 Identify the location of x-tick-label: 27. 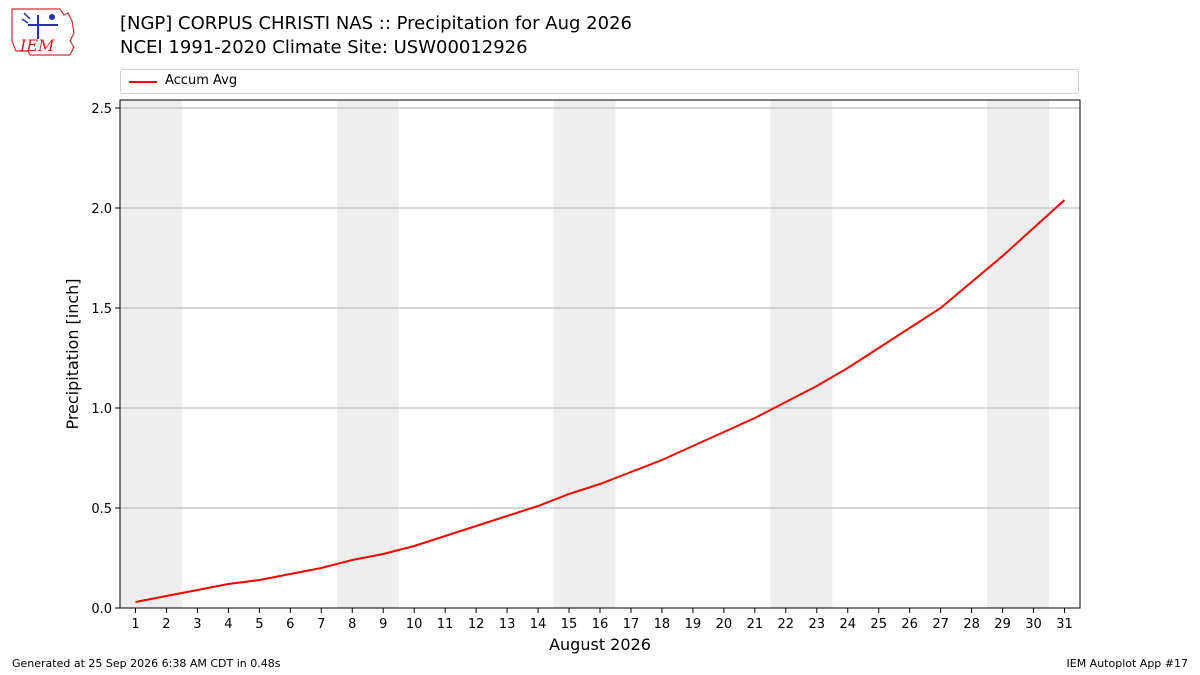
(940, 624).